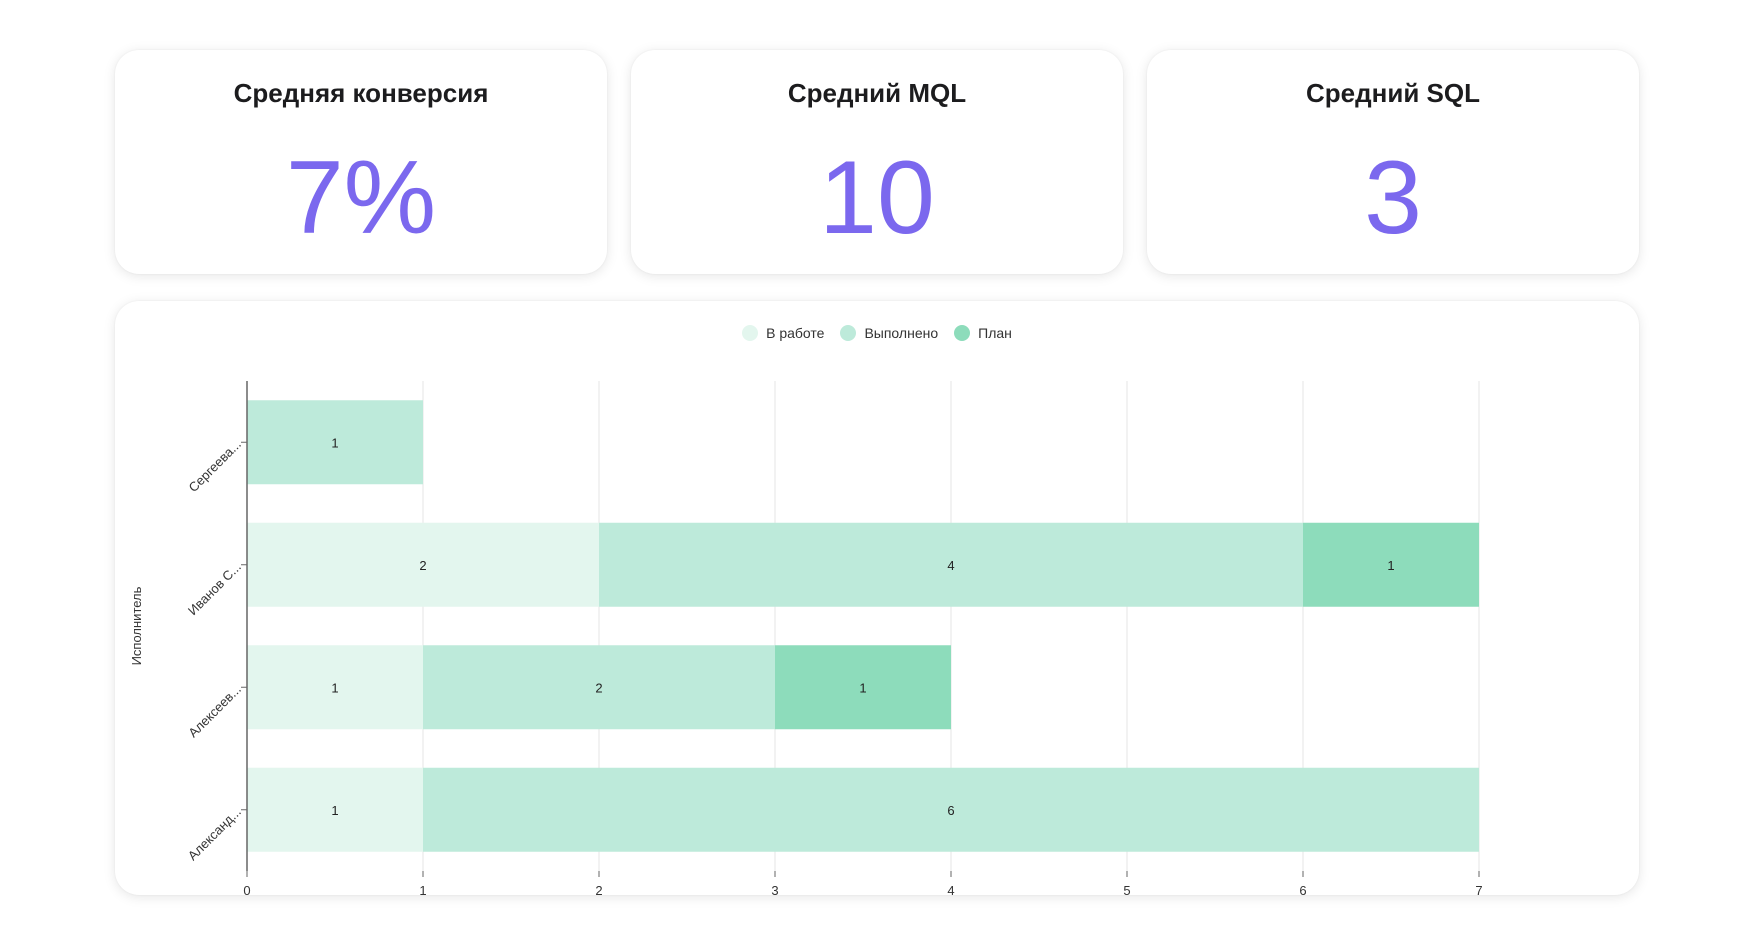 The image size is (1752, 944). What do you see at coordinates (1393, 198) in the screenshot?
I see `kpi-value: 3` at bounding box center [1393, 198].